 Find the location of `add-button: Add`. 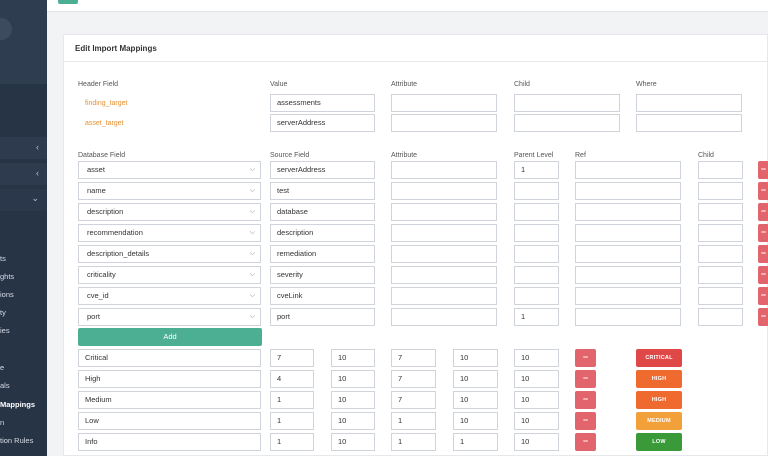

add-button: Add is located at coordinates (170, 337).